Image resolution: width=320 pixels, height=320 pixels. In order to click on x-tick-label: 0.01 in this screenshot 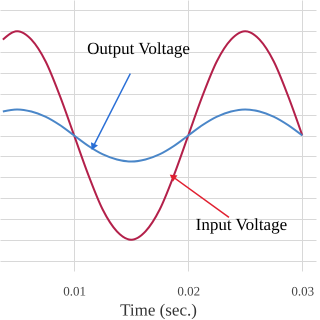, I will do `click(74, 291)`.